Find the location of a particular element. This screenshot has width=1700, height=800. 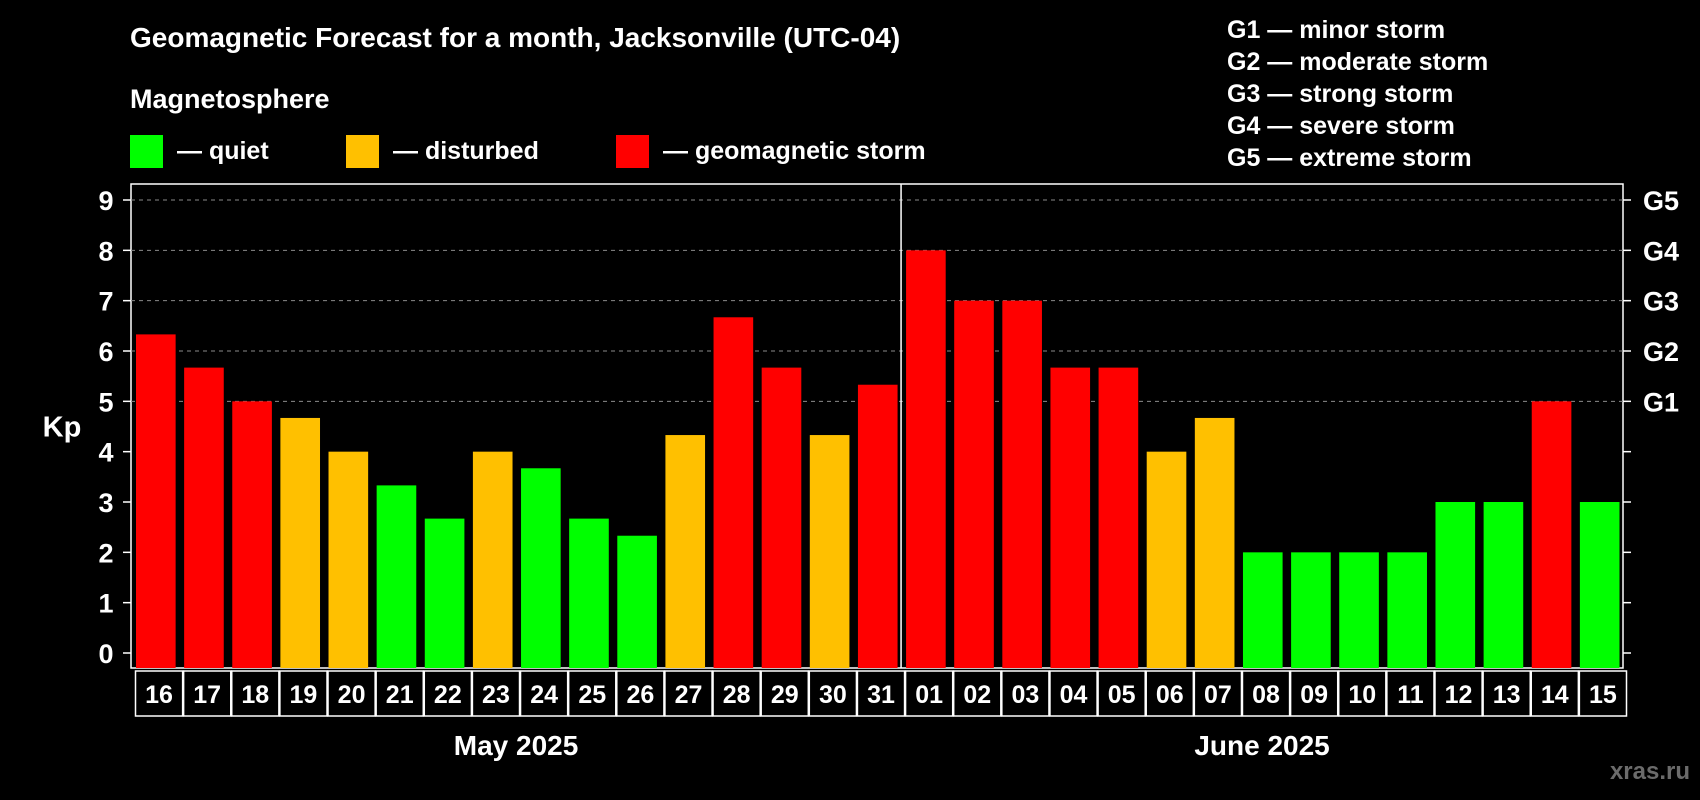

day-label: 02 is located at coordinates (977, 695).